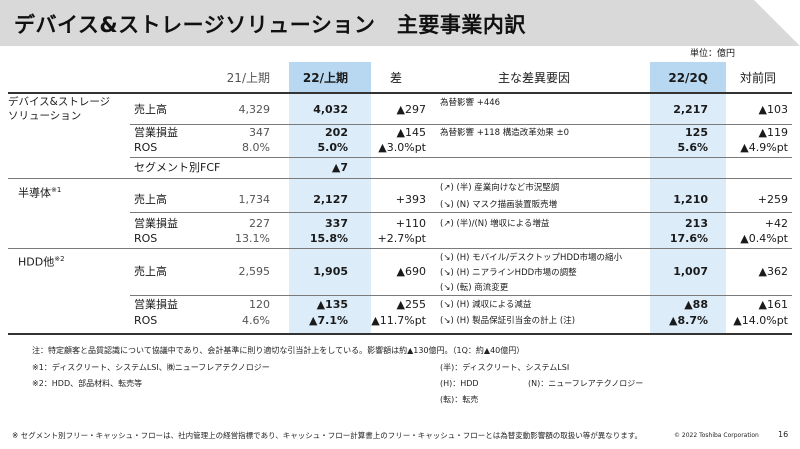 This screenshot has height=449, width=800. What do you see at coordinates (760, 320) in the screenshot?
I see `hdd-ros-yoy: ▲14.0%pt` at bounding box center [760, 320].